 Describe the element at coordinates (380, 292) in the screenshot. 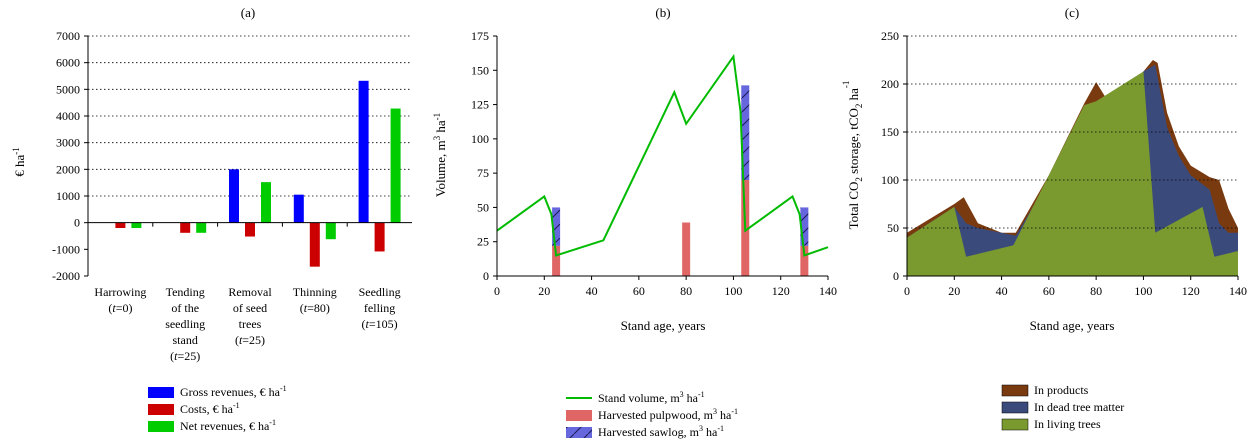

I see `category-label: Seedling` at that location.